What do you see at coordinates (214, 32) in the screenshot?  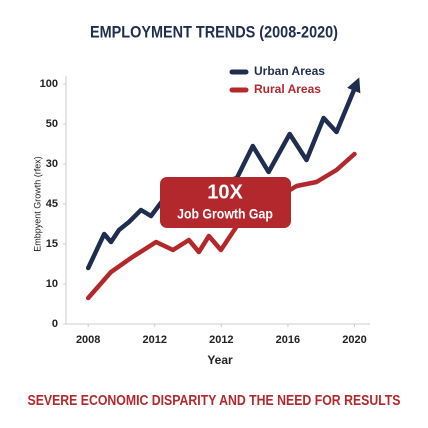 I see `chart-title: EMPLOYMENT TRENDS (2008-2020)` at bounding box center [214, 32].